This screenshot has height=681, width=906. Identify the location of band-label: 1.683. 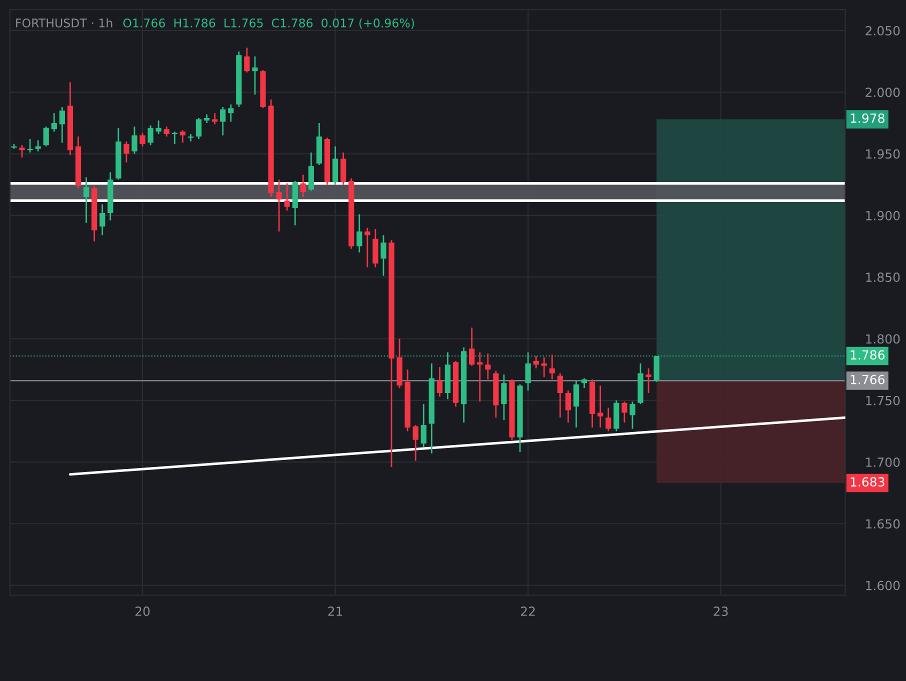
(867, 482).